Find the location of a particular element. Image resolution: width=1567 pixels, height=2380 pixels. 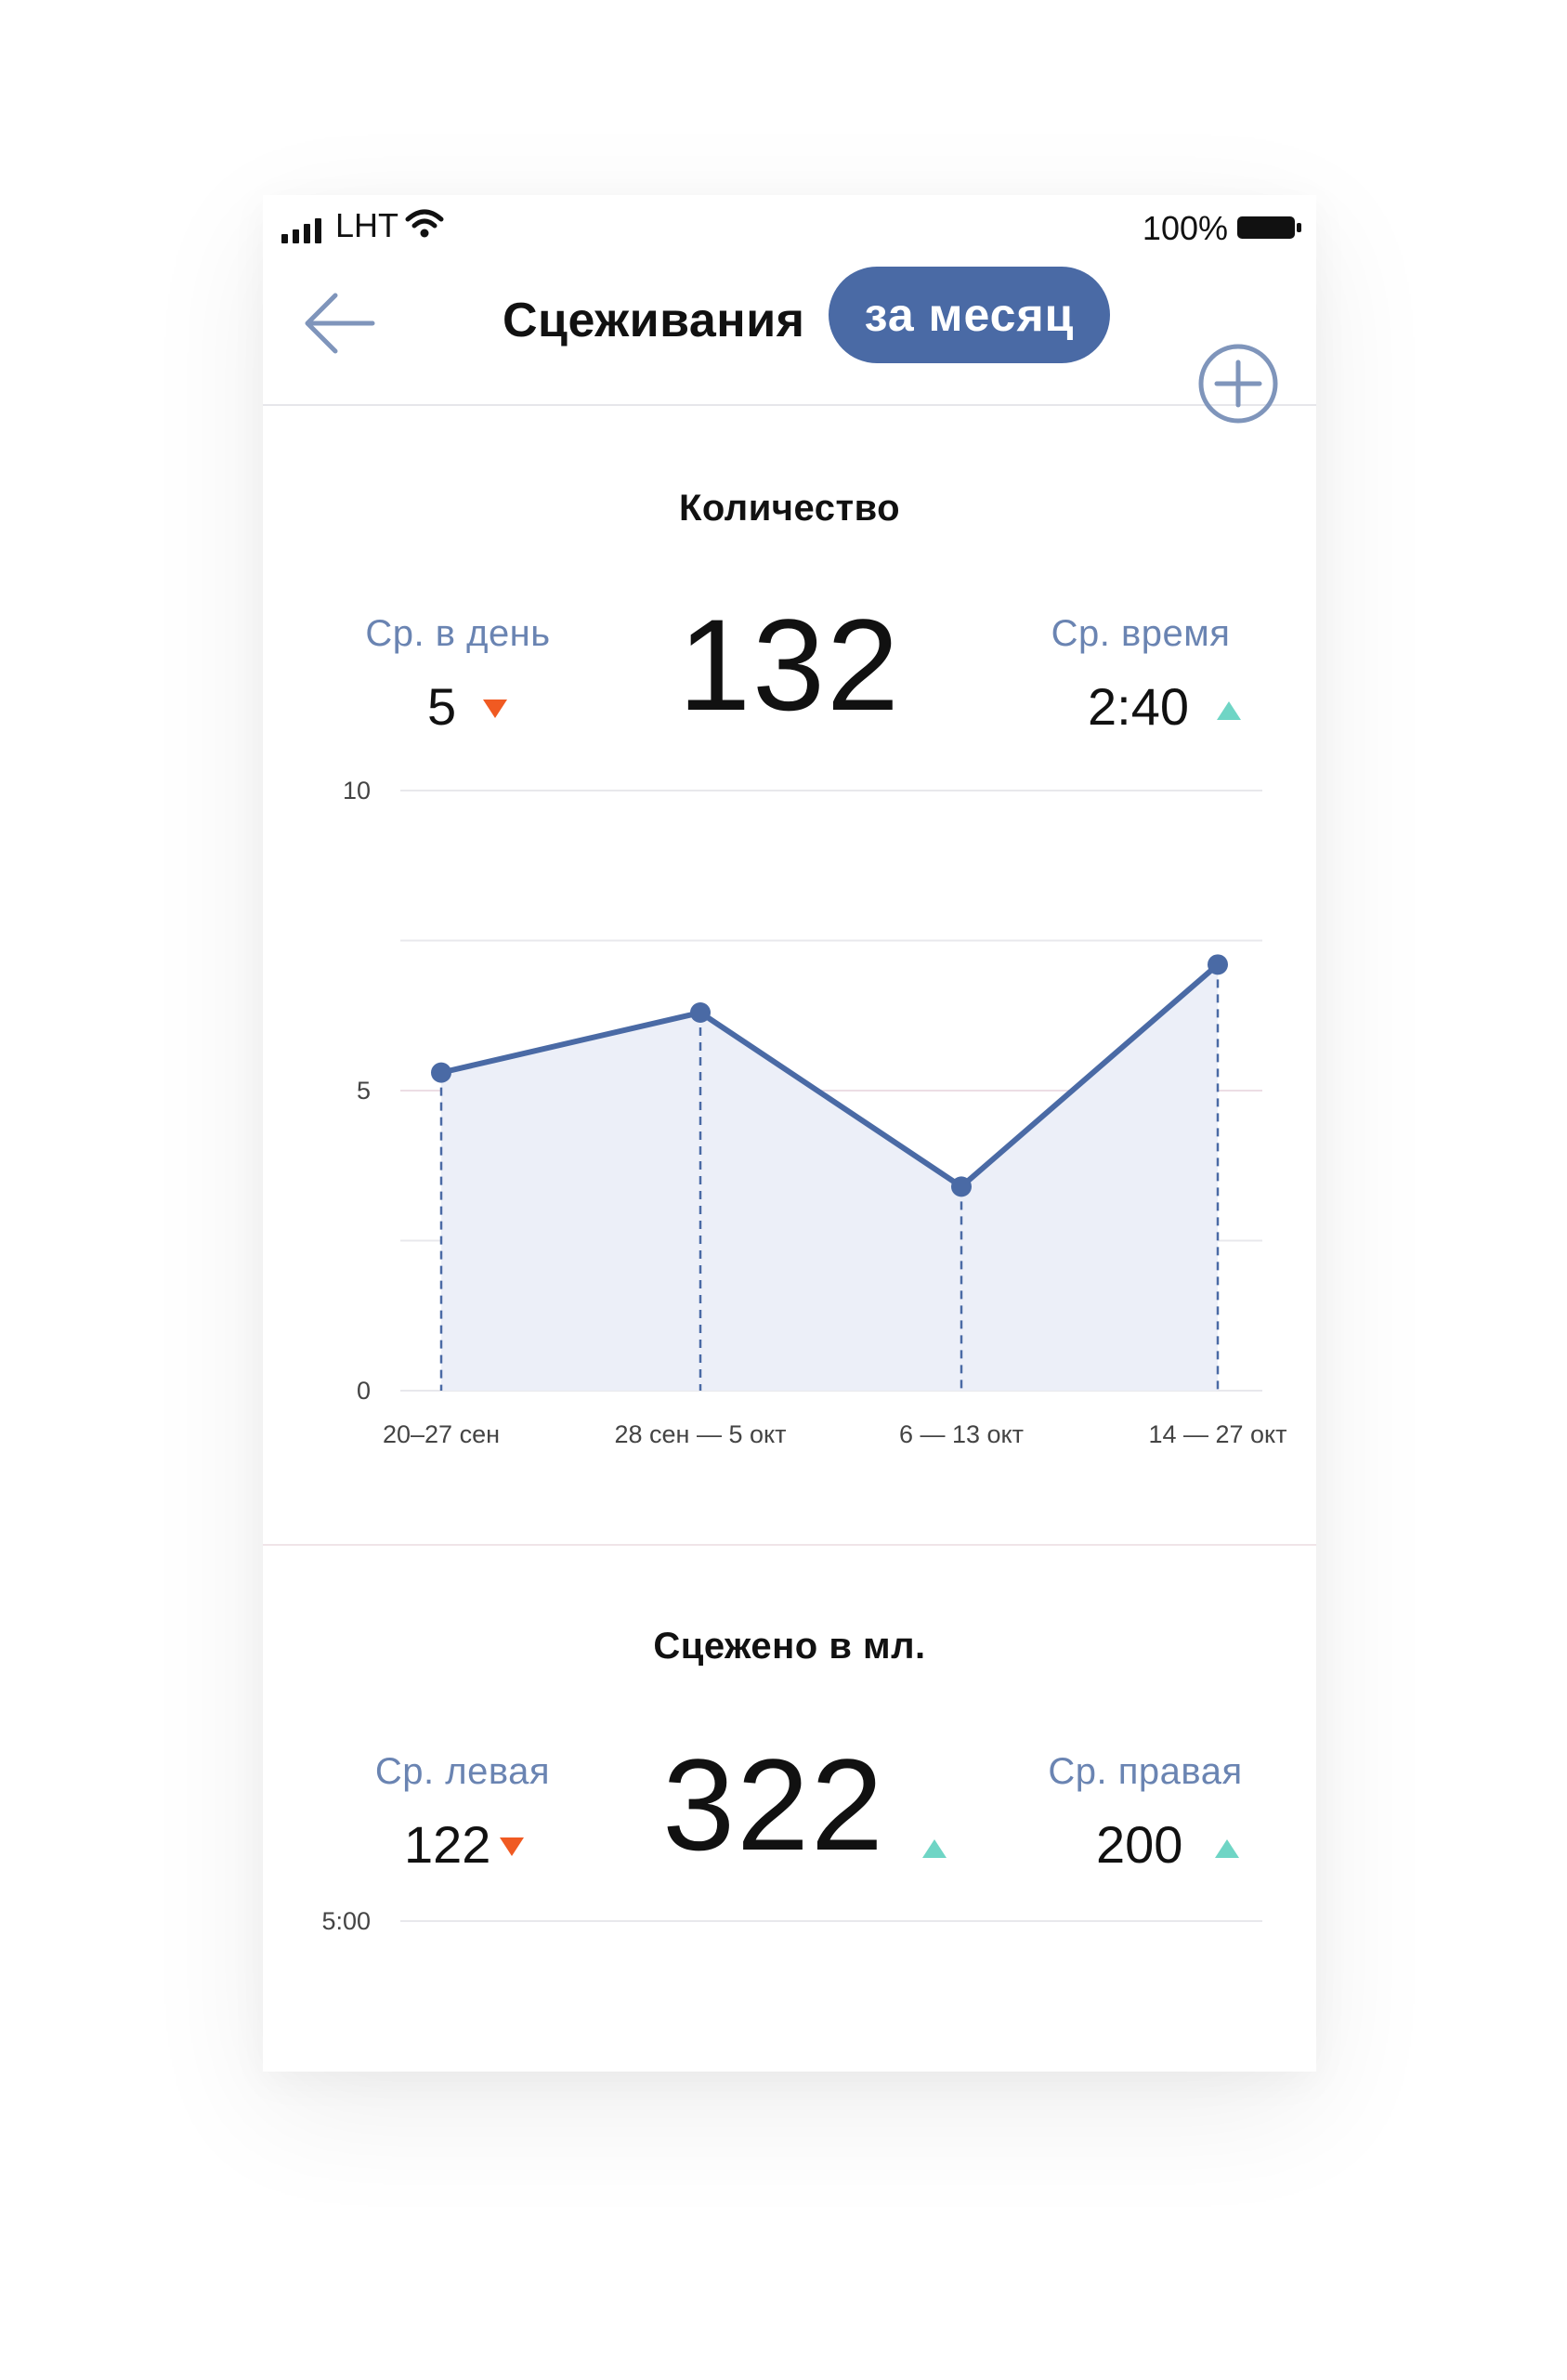

arrow-left-icon is located at coordinates (338, 323).